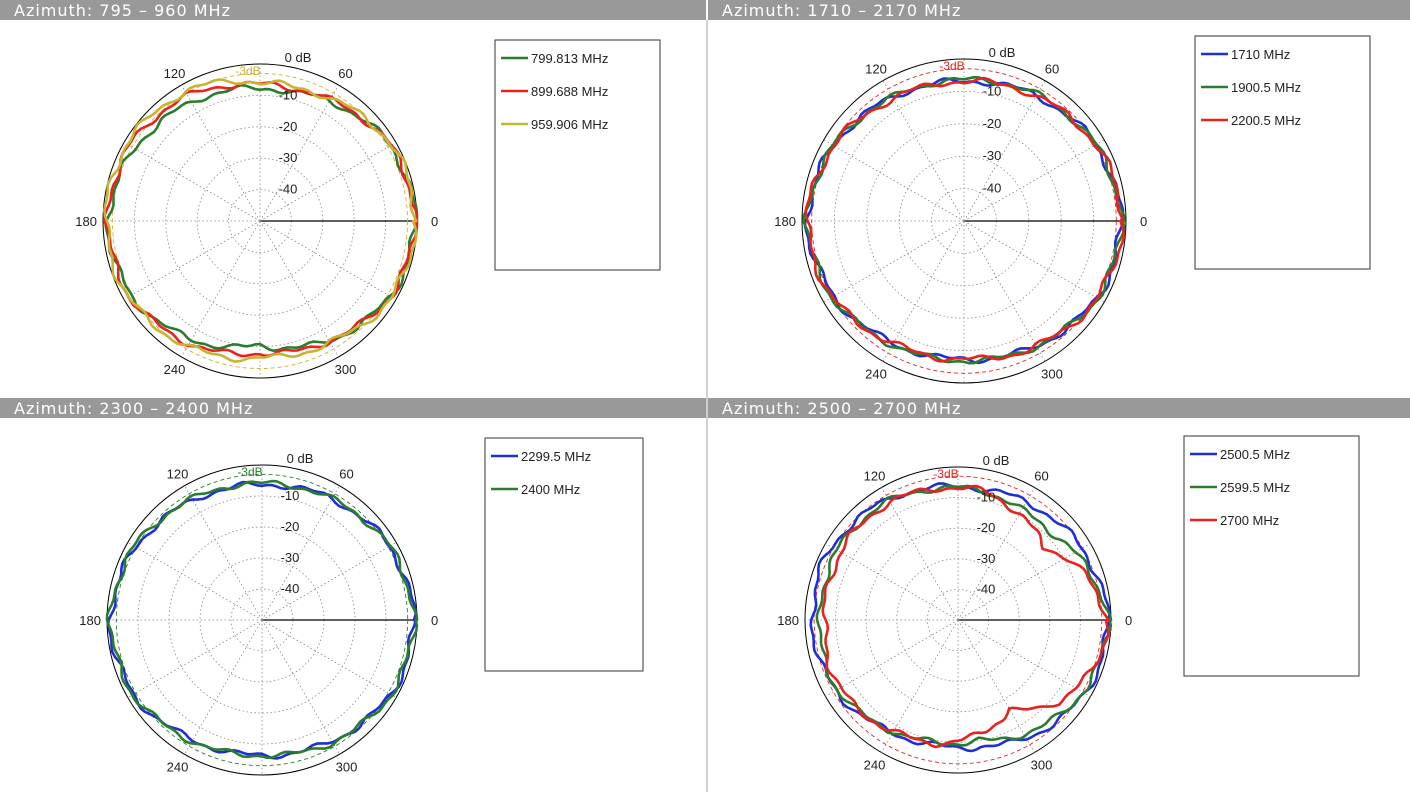  What do you see at coordinates (353, 10) in the screenshot?
I see `chart-title: Azimuth: 795 – 960 MHz` at bounding box center [353, 10].